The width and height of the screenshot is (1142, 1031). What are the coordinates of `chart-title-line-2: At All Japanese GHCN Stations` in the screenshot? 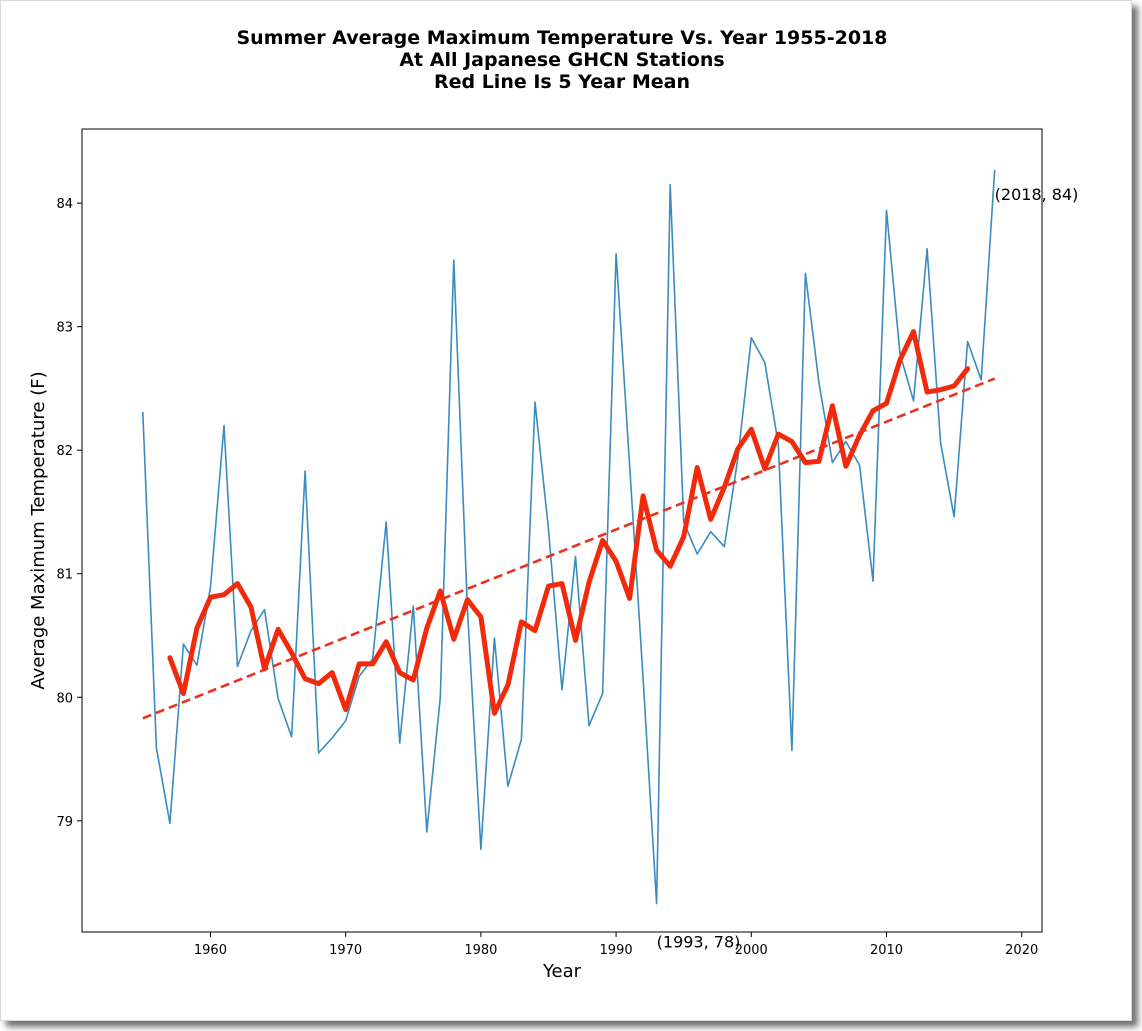 It's located at (562, 60).